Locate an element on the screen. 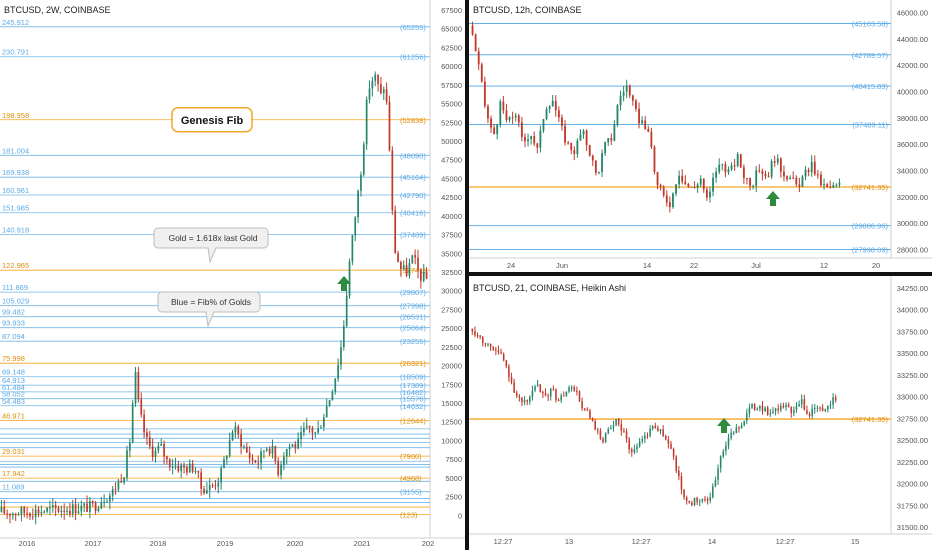  price-tick-label: 47500 is located at coordinates (451, 160).